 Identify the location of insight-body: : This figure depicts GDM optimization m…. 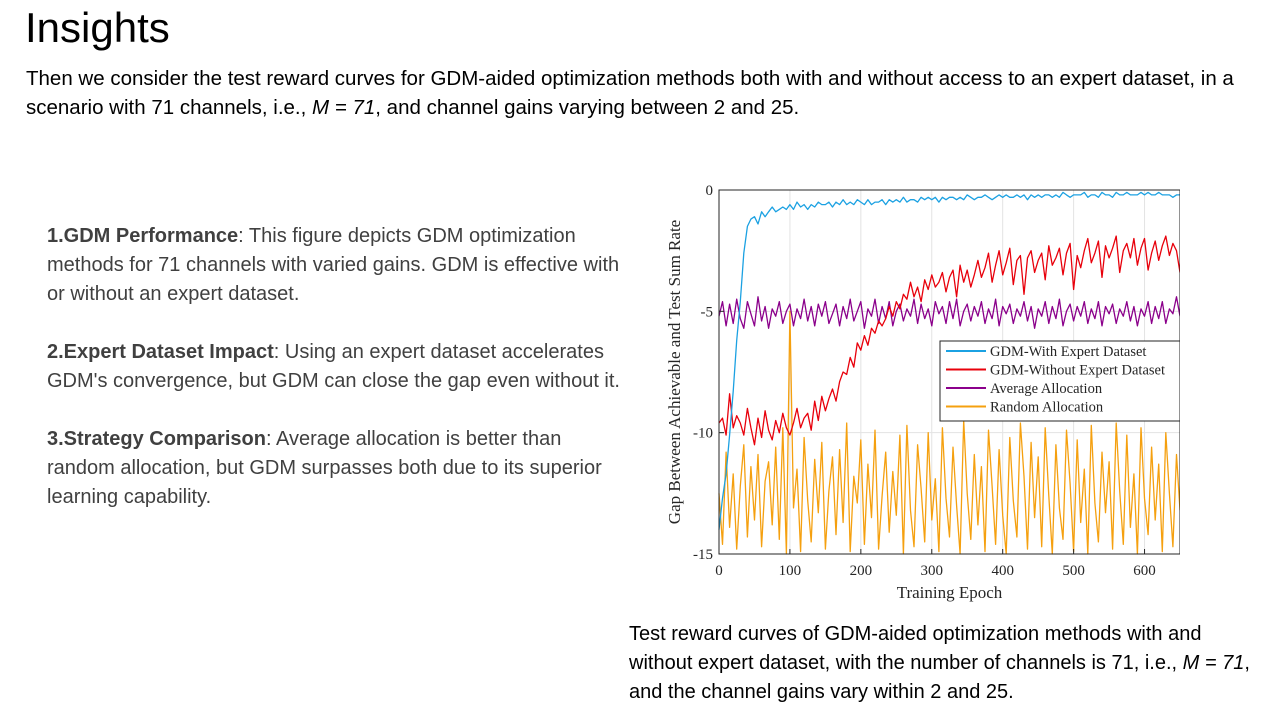
(333, 265).